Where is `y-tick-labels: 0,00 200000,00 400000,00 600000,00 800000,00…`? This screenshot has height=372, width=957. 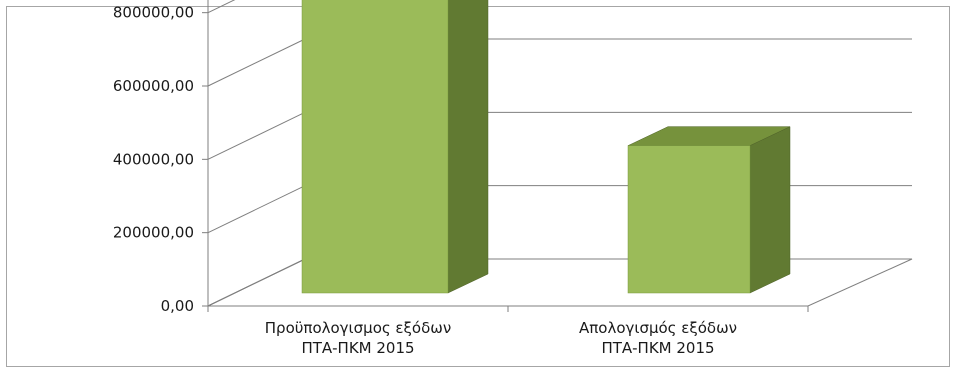 y-tick-labels: 0,00 200000,00 400000,00 600000,00 800000,00… is located at coordinates (153, 159).